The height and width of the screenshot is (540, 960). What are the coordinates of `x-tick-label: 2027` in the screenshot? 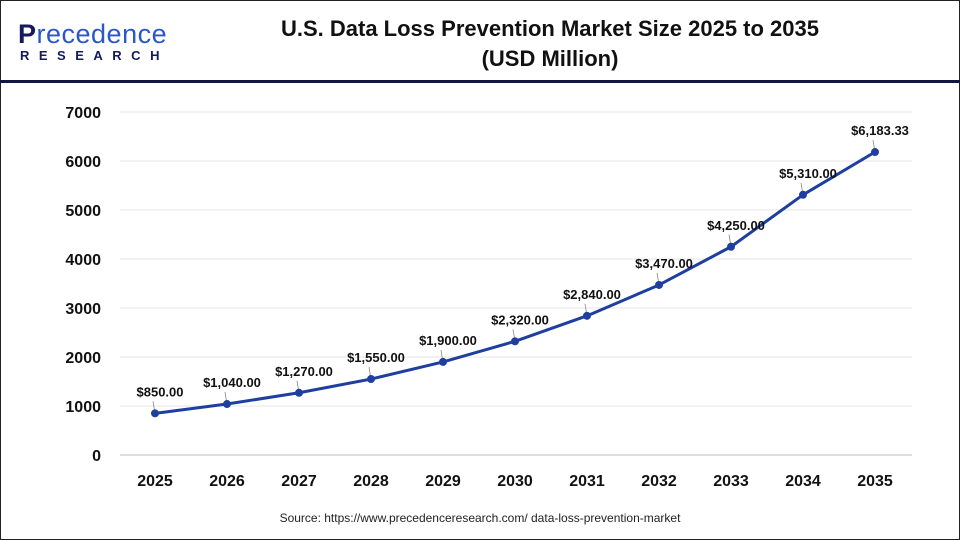 It's located at (299, 481).